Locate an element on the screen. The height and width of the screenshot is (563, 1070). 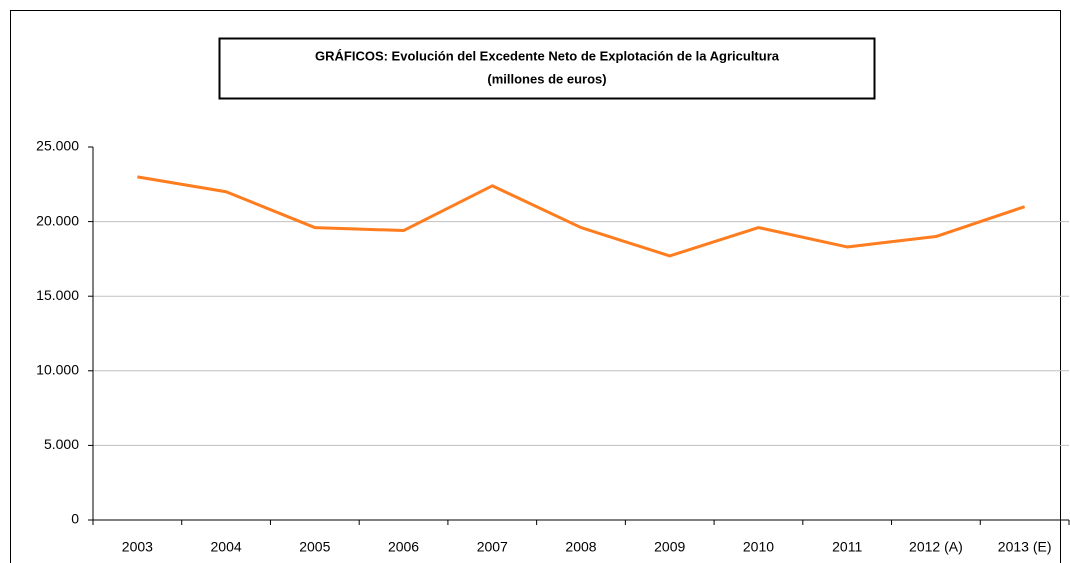
x-tick-label: 2004 is located at coordinates (226, 547).